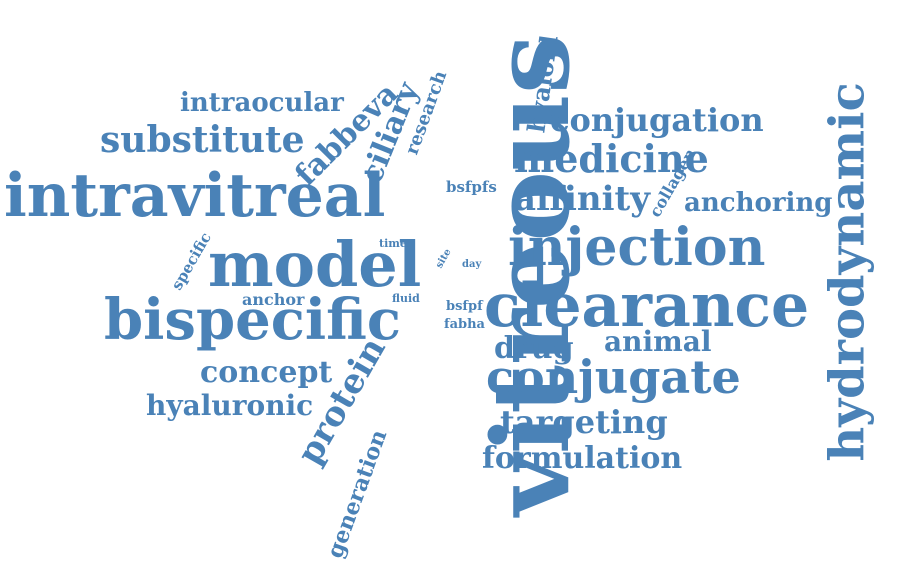  I want to click on word-intravitreal: intravitreal, so click(195, 196).